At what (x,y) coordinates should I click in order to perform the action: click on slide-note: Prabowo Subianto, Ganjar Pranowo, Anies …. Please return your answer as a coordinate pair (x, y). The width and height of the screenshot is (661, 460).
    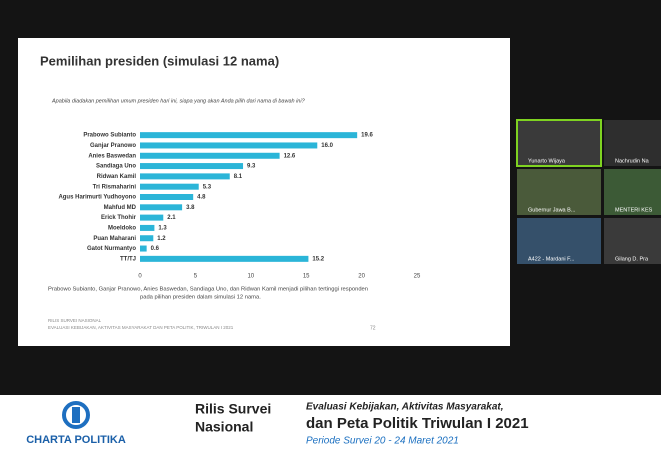
    Looking at the image, I should click on (208, 290).